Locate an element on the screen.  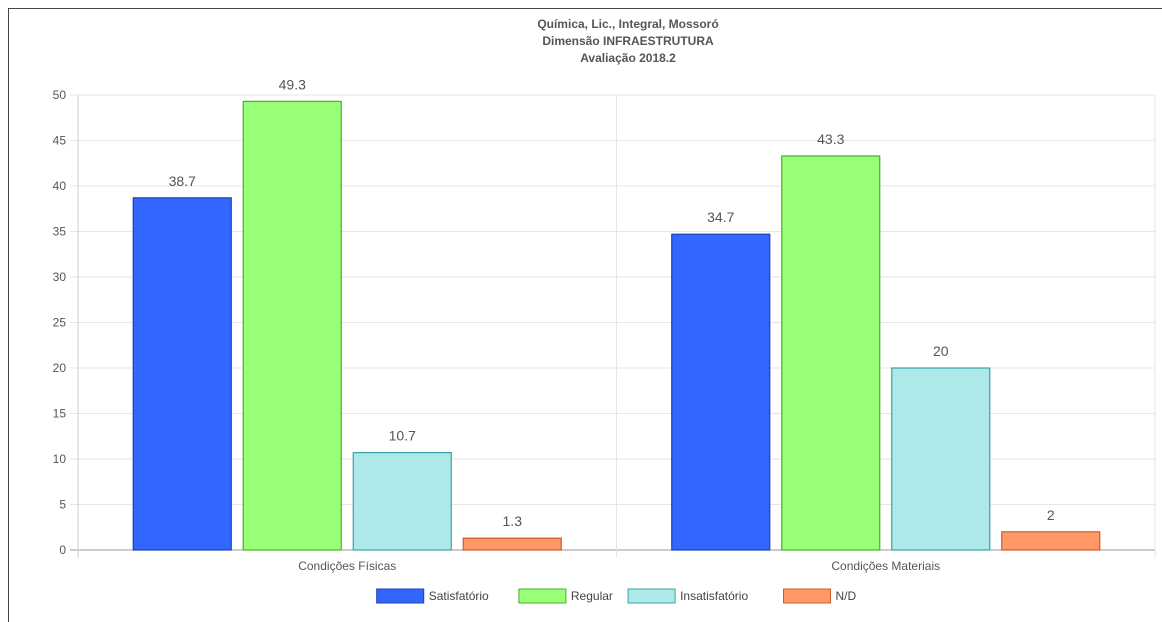
chart-title-line-3: Avaliação 2018.2 is located at coordinates (628, 58).